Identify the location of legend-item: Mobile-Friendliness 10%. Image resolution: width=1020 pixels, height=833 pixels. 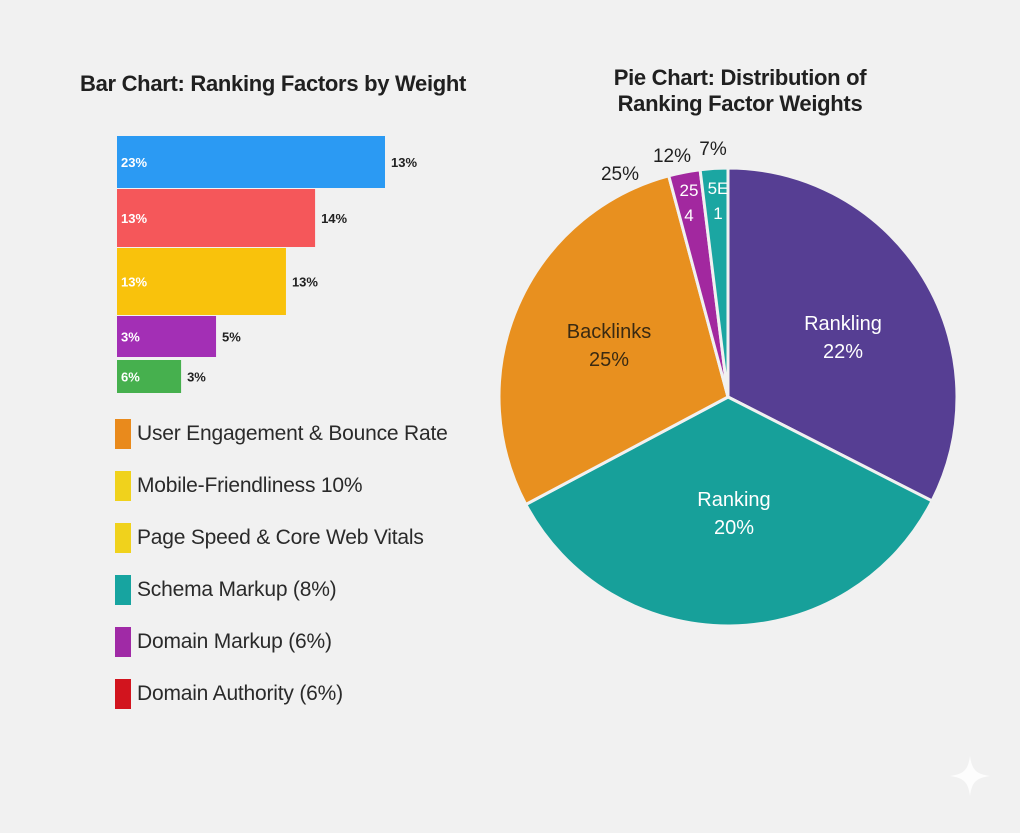
(281, 486).